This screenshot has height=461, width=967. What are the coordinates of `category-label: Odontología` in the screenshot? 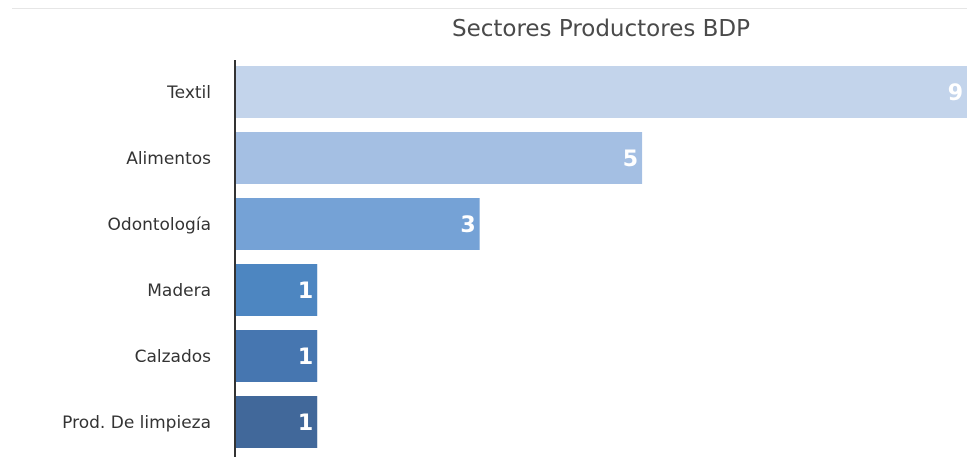 It's located at (159, 225).